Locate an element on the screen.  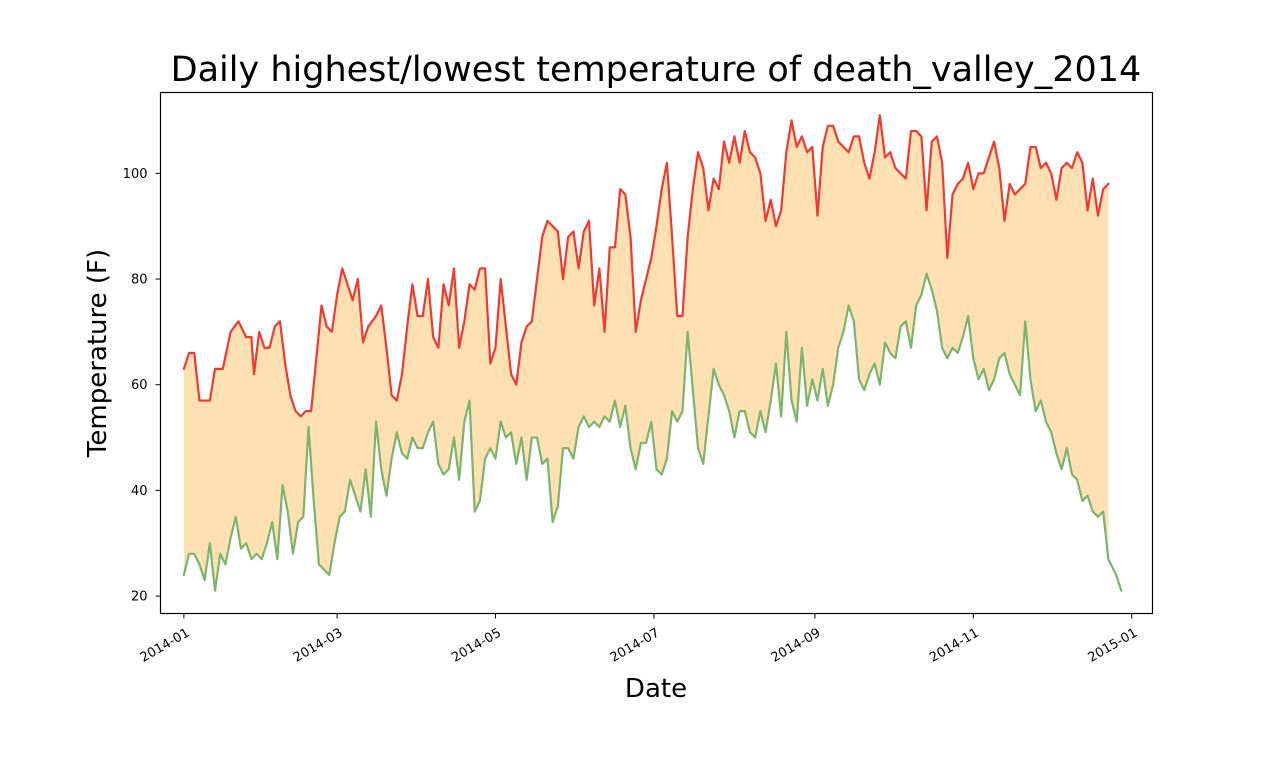
y-axis-ticks: 20 40 60 80 100 is located at coordinates (142, 386).